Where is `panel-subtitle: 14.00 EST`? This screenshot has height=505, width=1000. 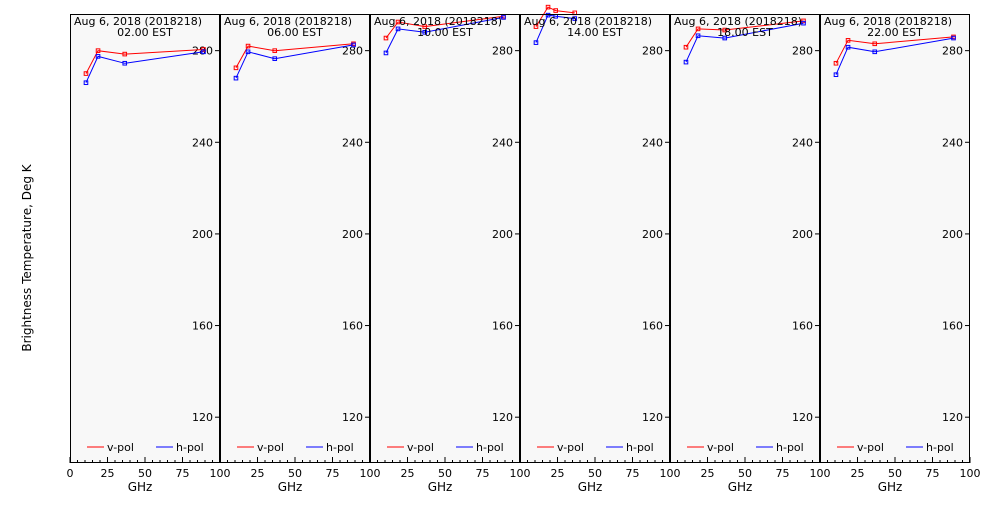 panel-subtitle: 14.00 EST is located at coordinates (595, 32).